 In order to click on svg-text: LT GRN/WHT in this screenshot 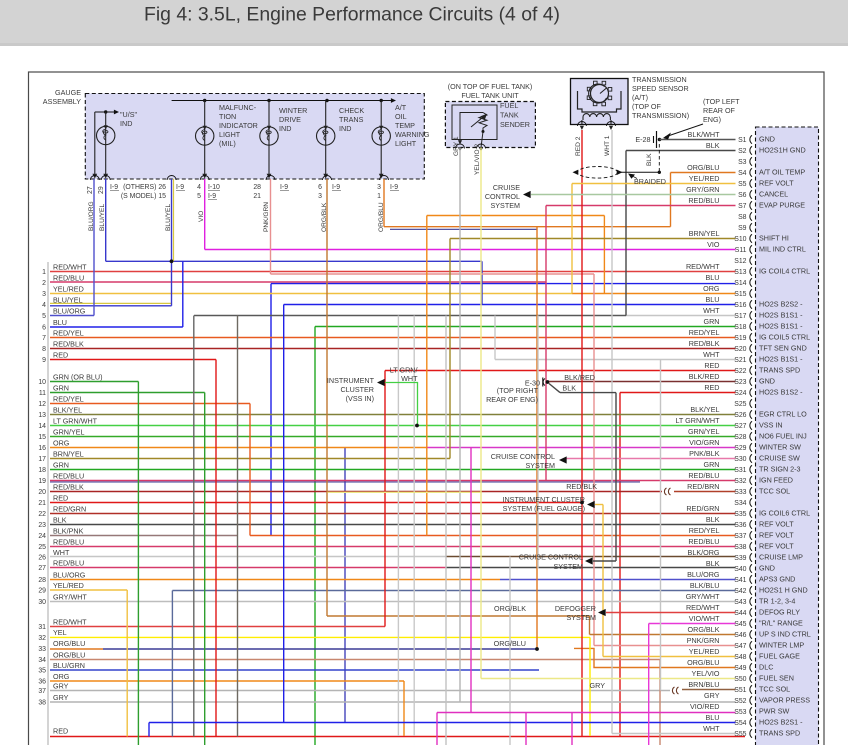, I will do `click(697, 420)`.